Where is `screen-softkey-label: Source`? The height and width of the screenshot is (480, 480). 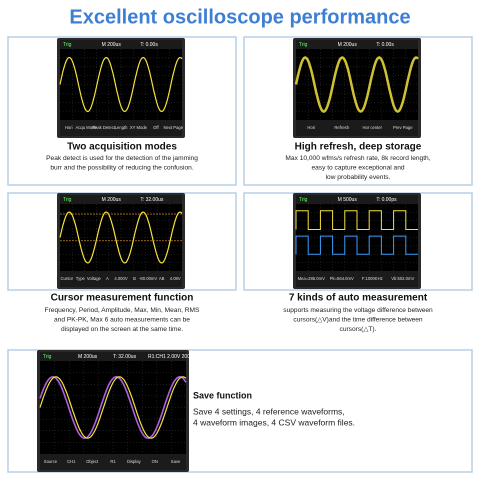 screen-softkey-label: Source is located at coordinates (51, 461).